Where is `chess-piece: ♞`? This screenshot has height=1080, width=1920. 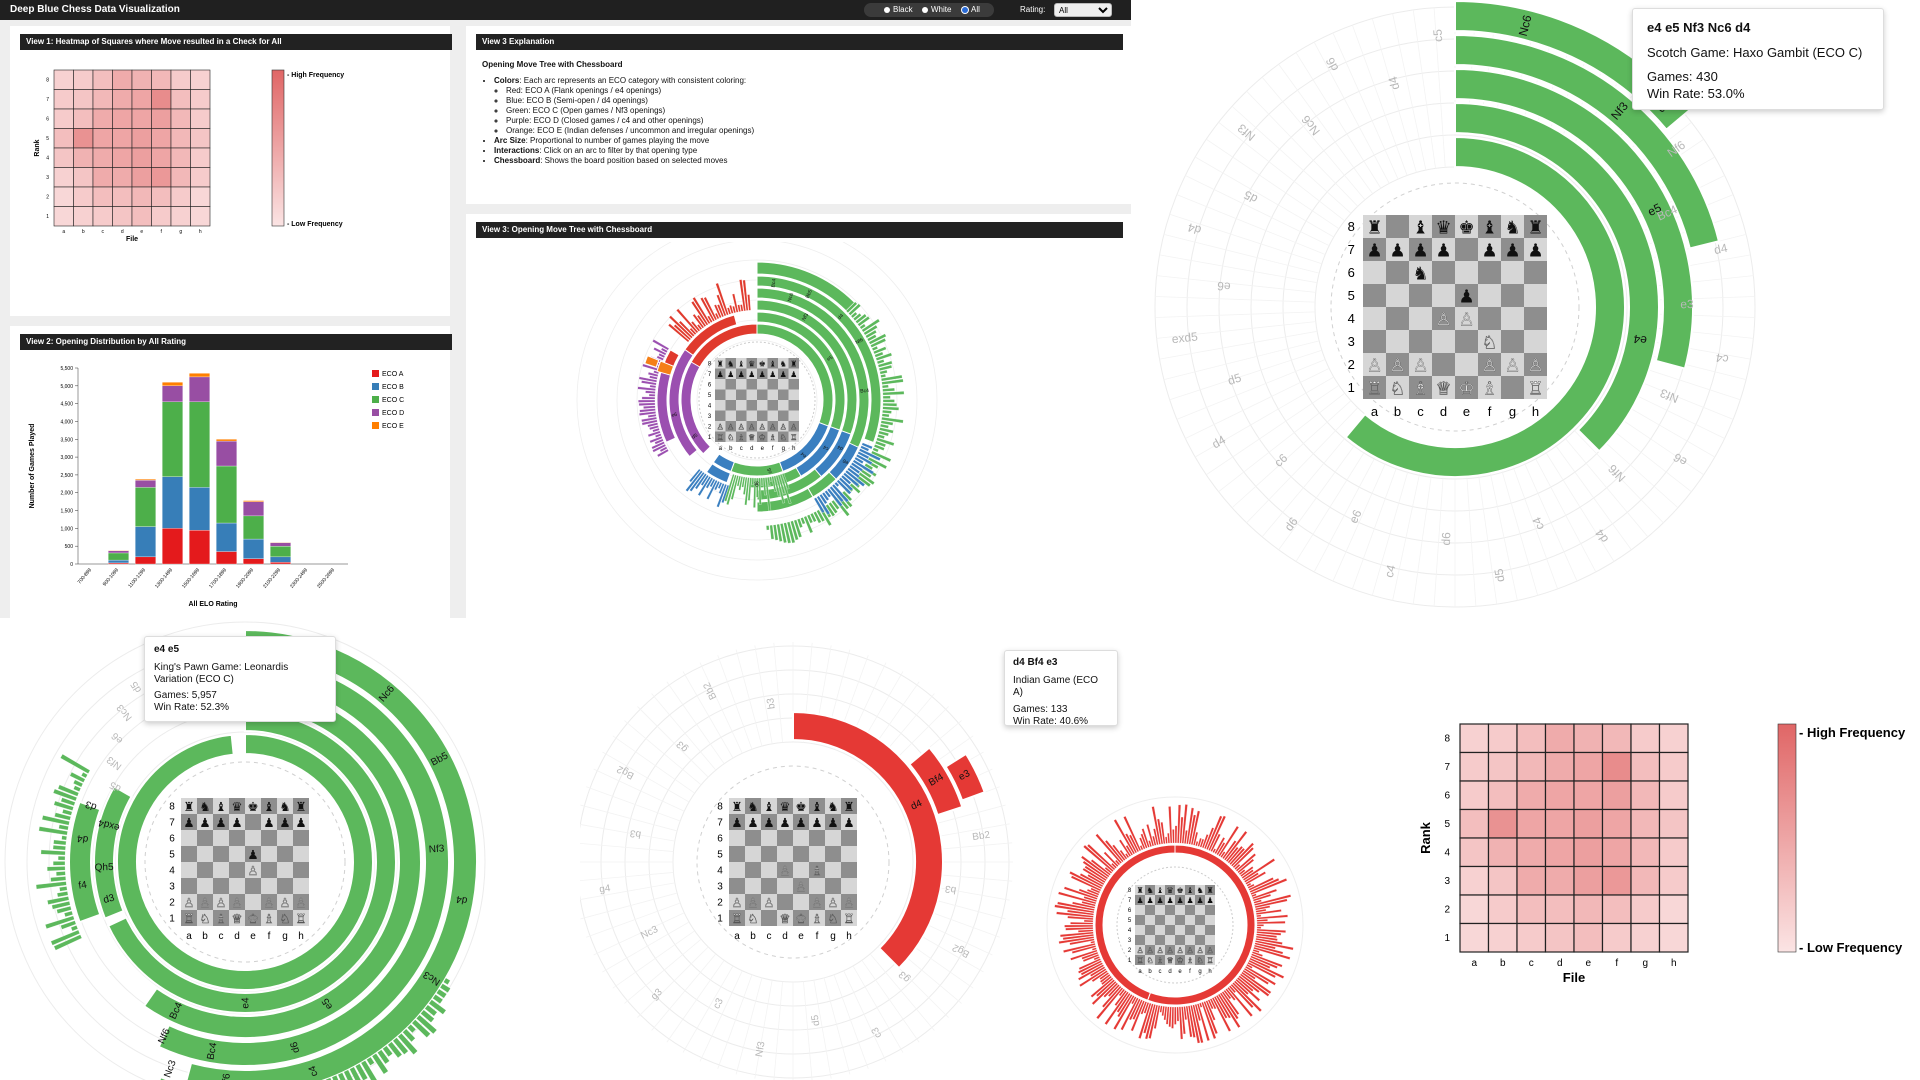
chess-piece: ♞ is located at coordinates (752, 807).